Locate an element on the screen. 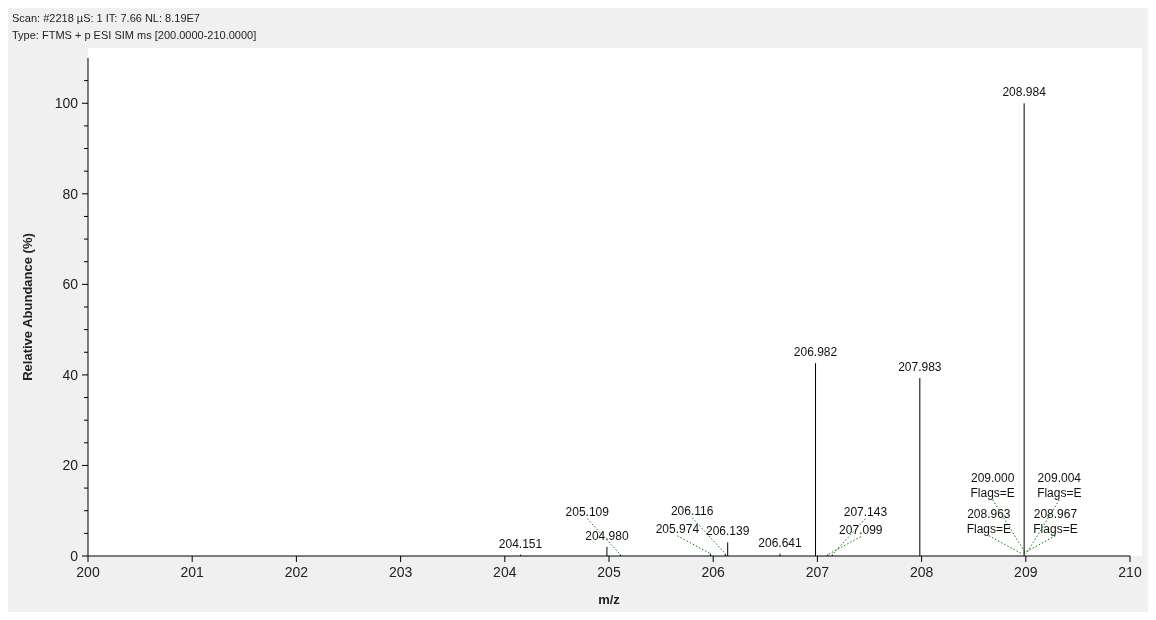 Image resolution: width=1156 pixels, height=620 pixels. x-tick-label: 206 is located at coordinates (713, 572).